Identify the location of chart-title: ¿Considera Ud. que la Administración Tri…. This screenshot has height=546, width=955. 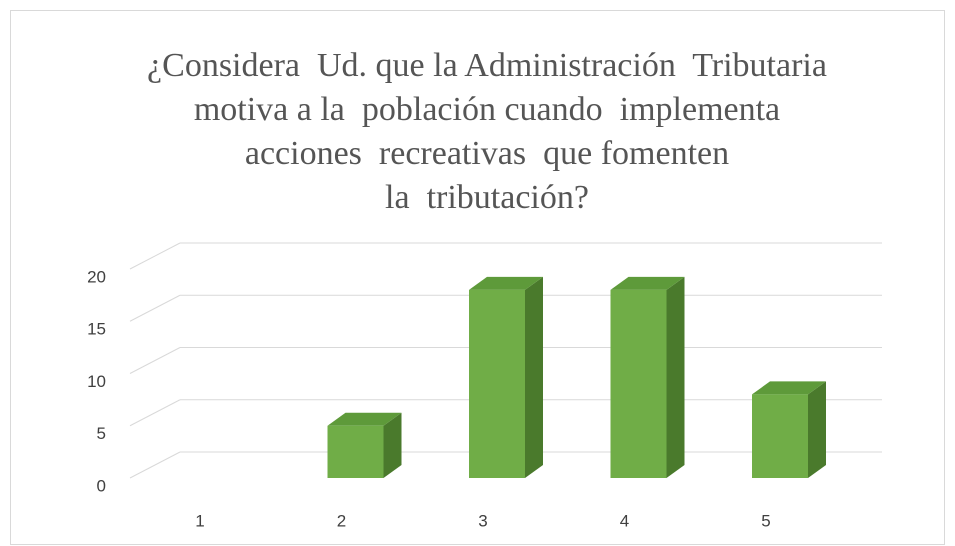
(487, 65).